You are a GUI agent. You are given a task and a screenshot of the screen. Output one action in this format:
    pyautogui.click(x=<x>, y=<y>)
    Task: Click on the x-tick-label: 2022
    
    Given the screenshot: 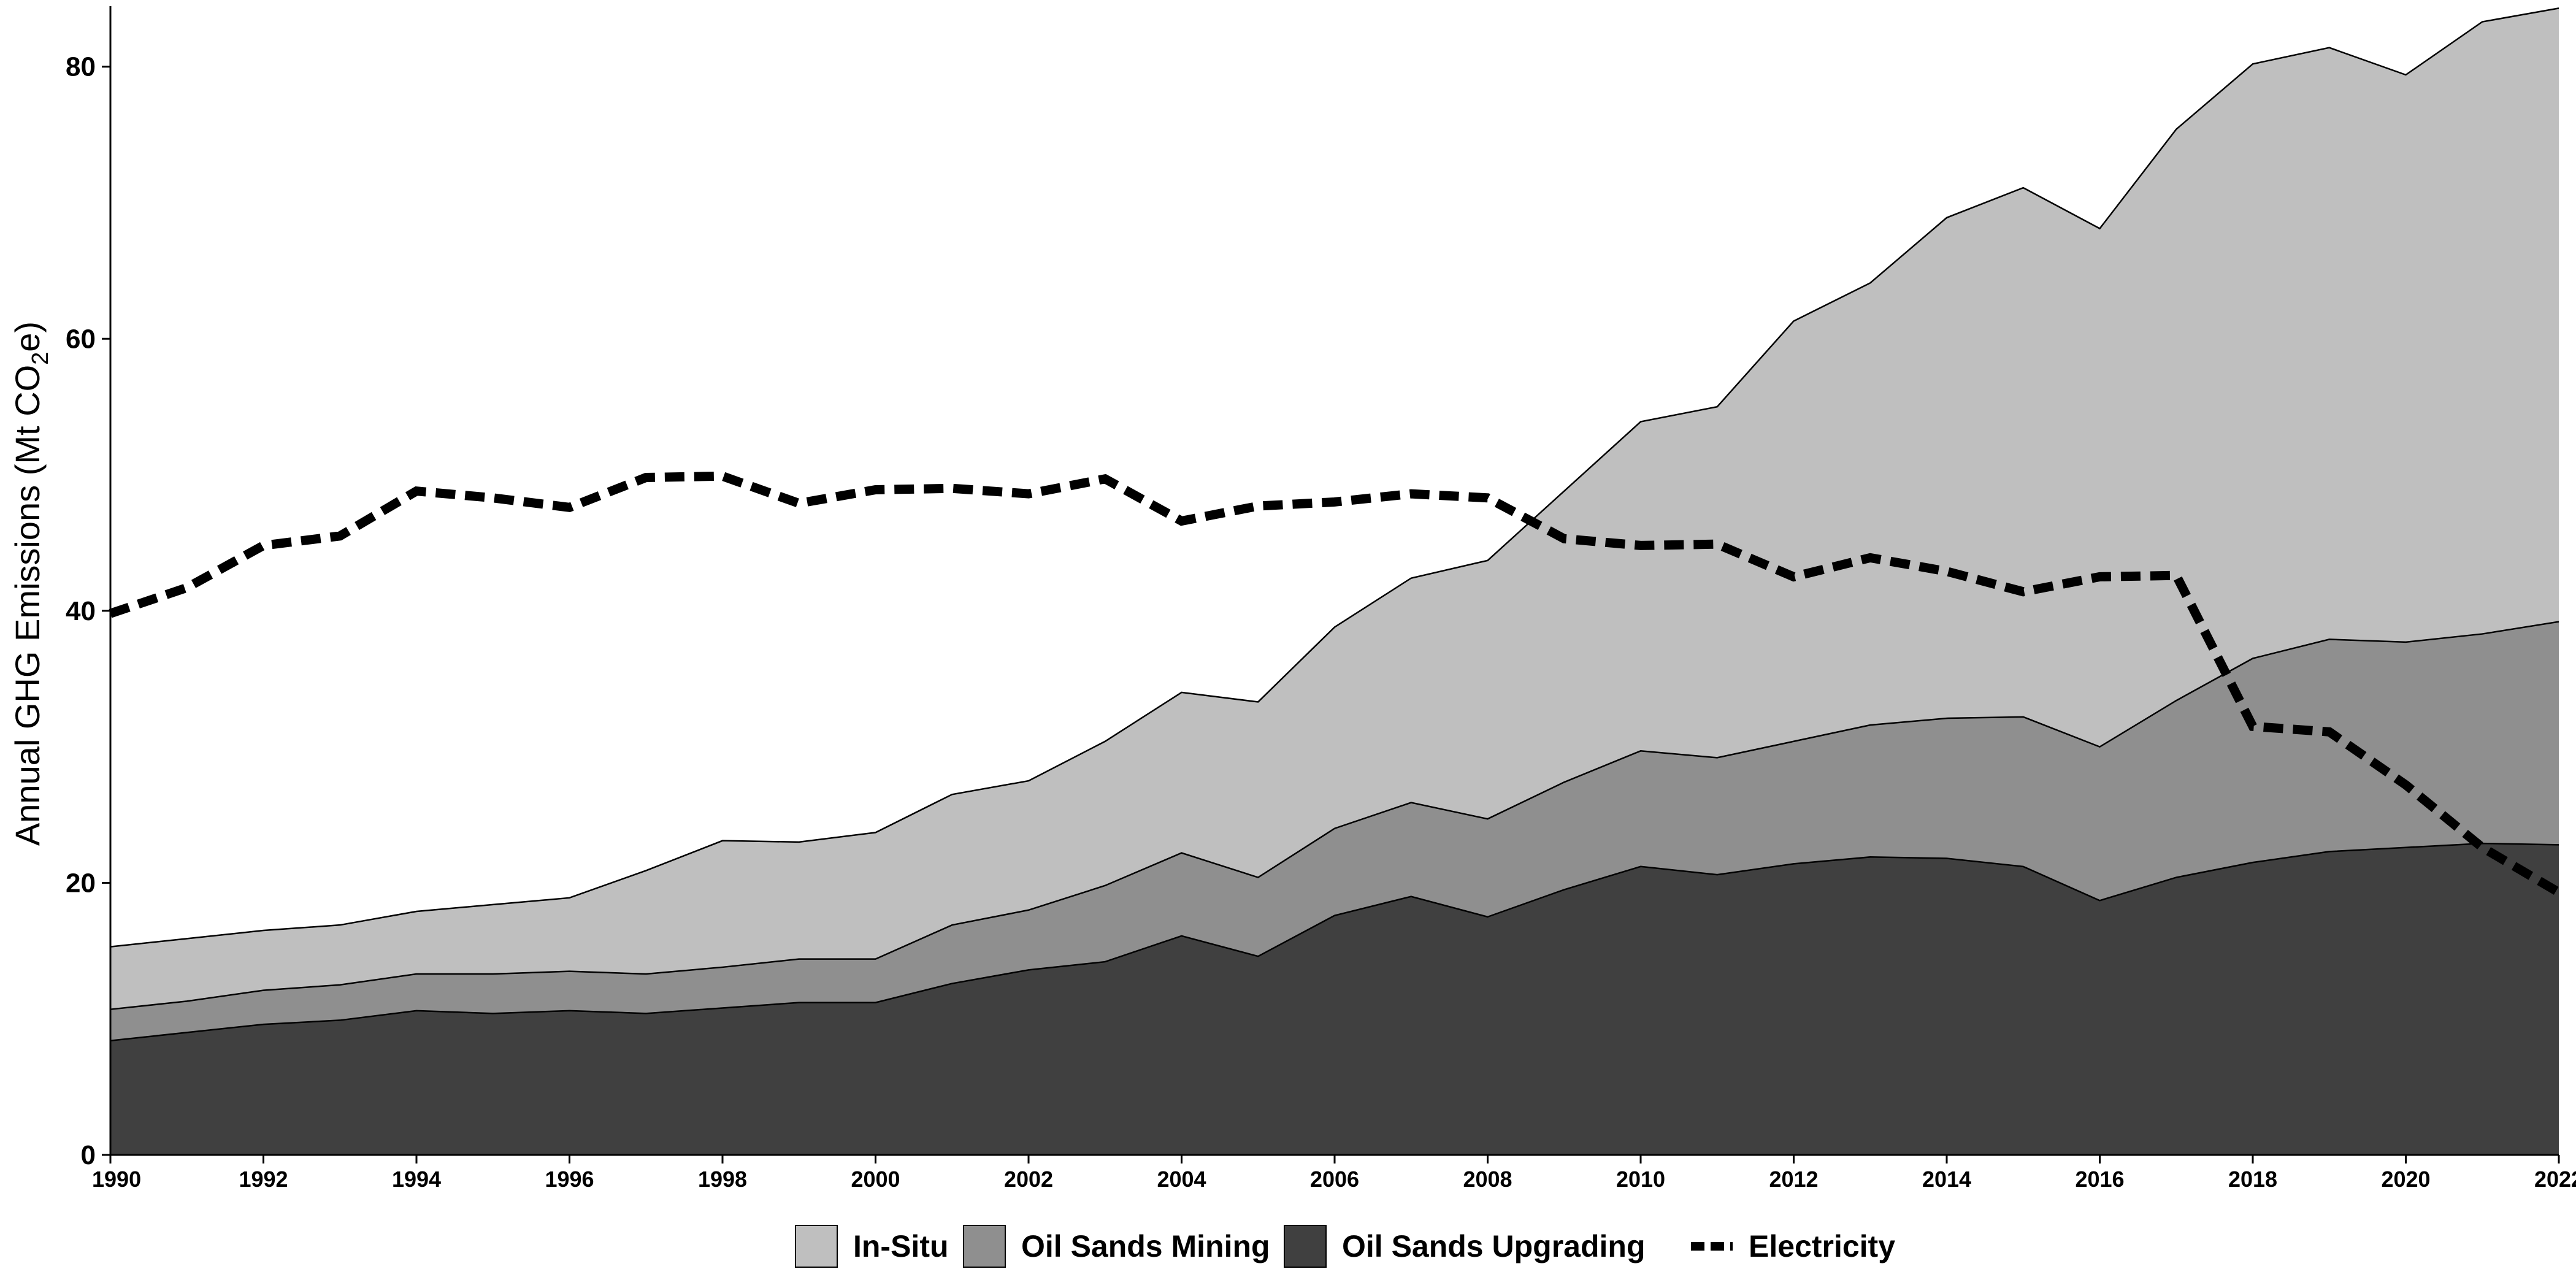 What is the action you would take?
    pyautogui.click(x=2555, y=1179)
    